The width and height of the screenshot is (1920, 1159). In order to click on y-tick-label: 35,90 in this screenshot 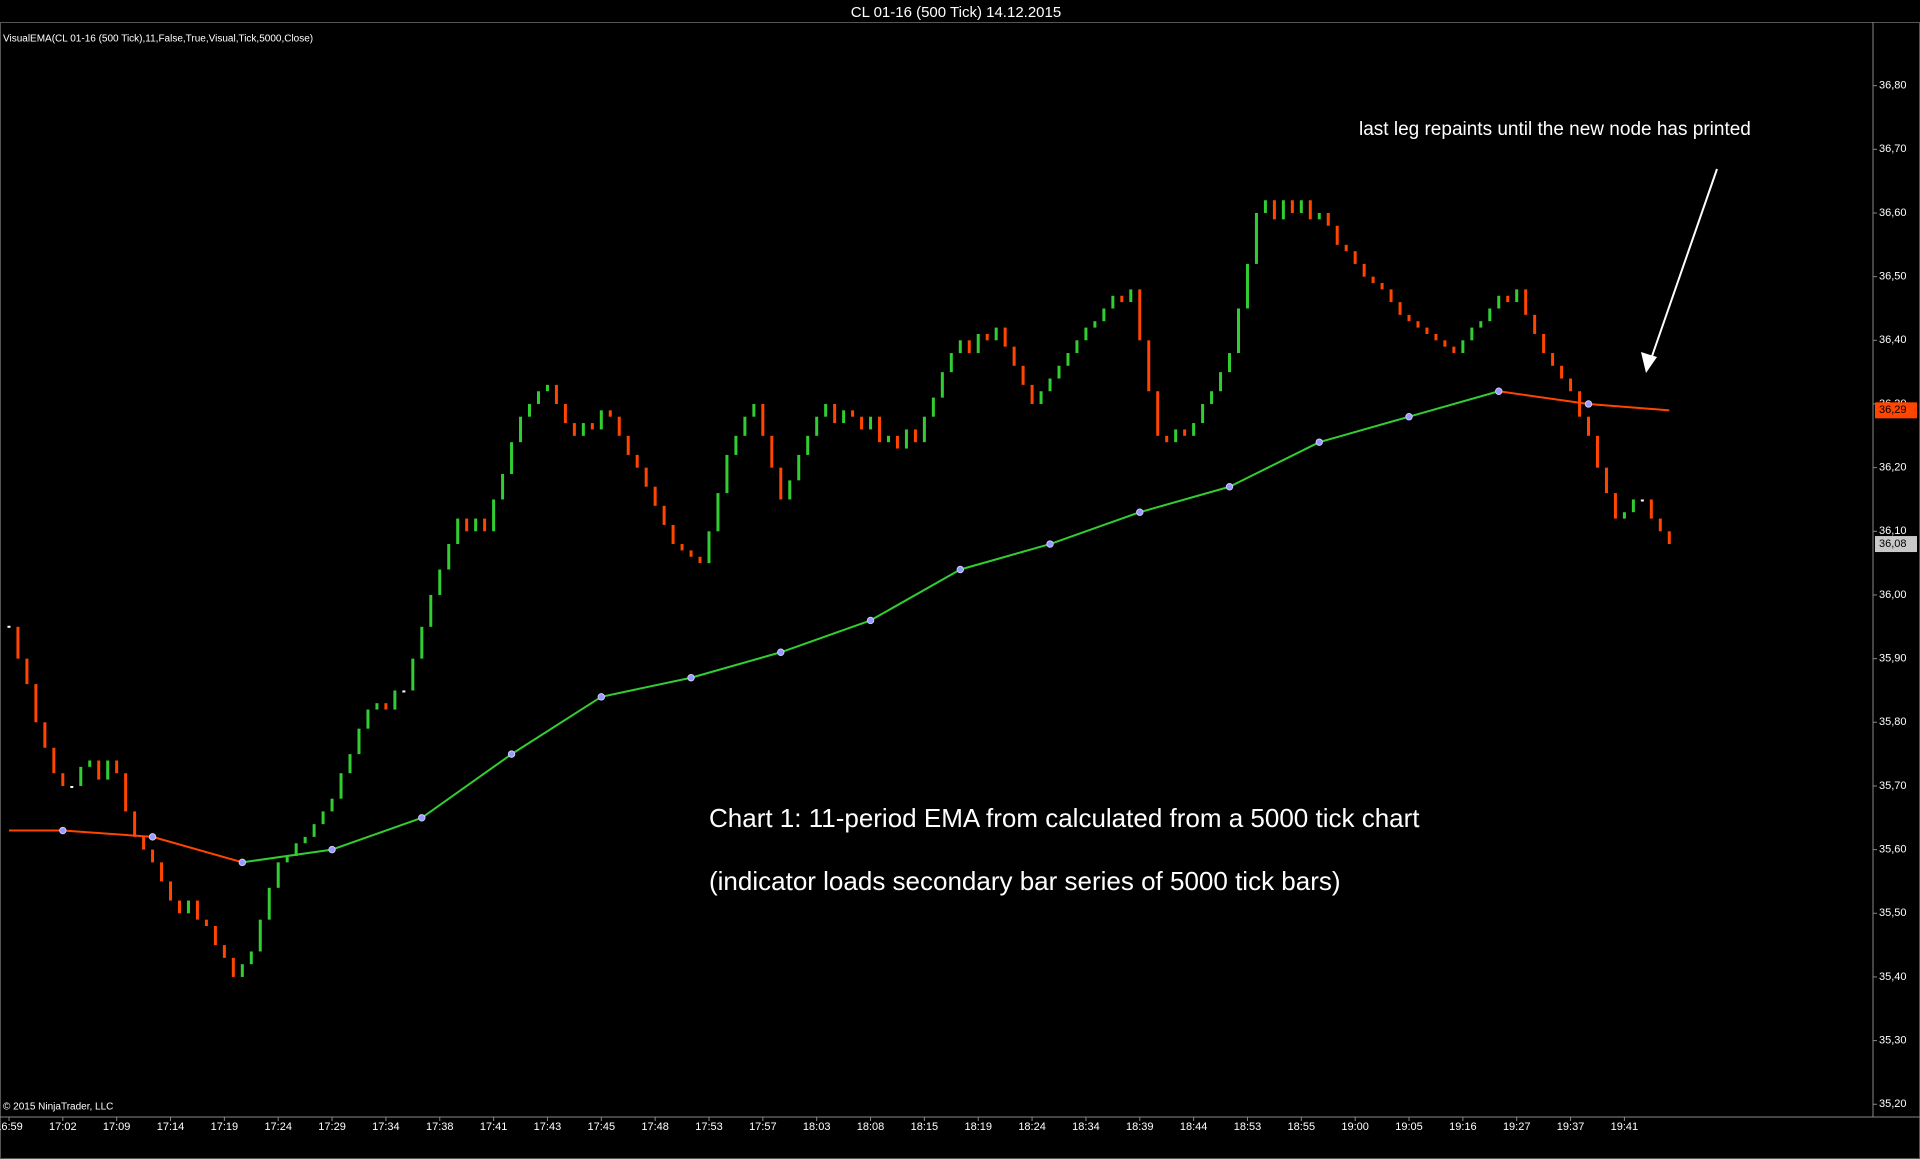, I will do `click(1893, 659)`.